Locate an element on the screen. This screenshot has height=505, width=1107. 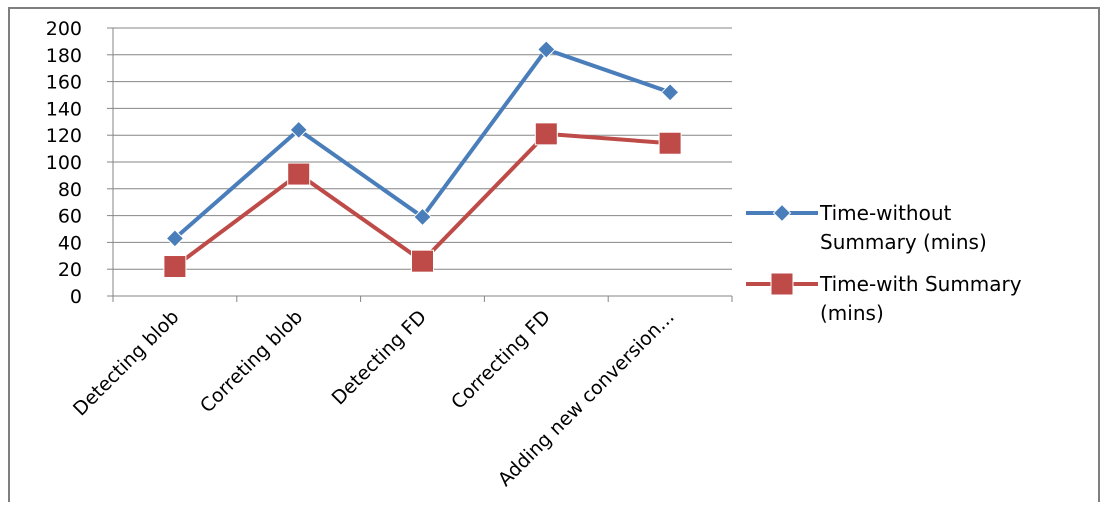
legend-label-0-line-0: Time-without is located at coordinates (885, 213).